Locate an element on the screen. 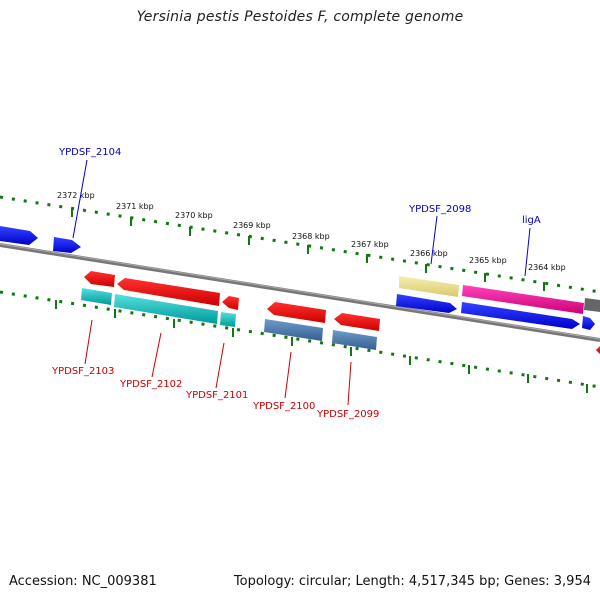 The image size is (600, 600). tick-label: 2368 kbp is located at coordinates (311, 236).